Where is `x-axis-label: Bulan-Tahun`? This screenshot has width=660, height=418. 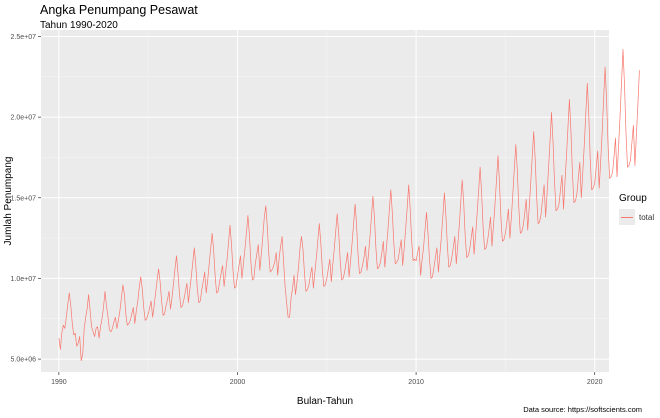
x-axis-label: Bulan-Tahun is located at coordinates (325, 401).